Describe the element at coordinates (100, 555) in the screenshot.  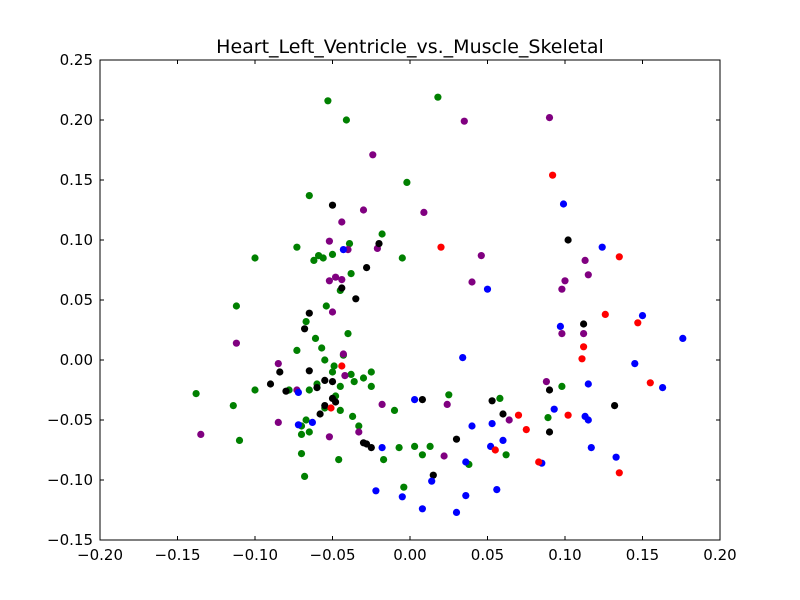
I see `x-tick-label: −0.20` at that location.